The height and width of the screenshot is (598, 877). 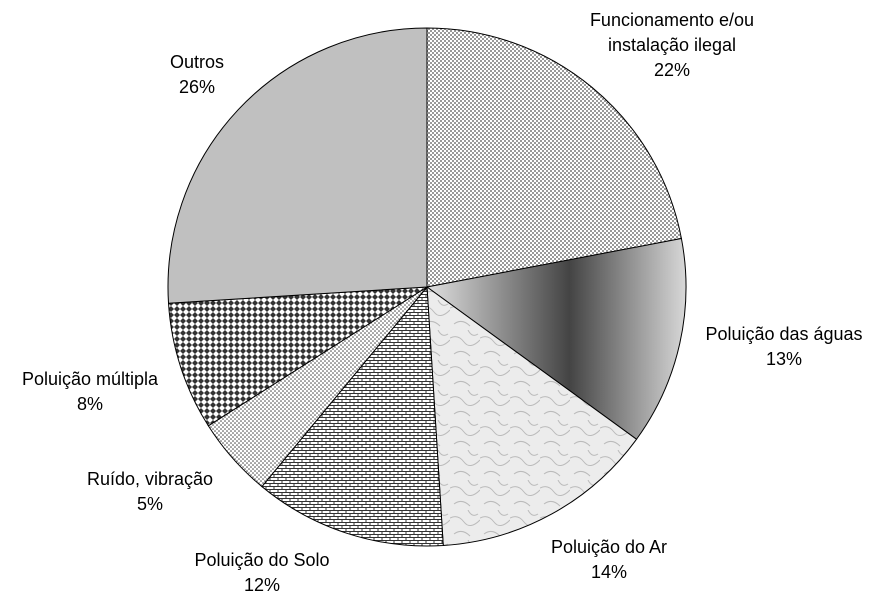 I want to click on slice-label: Poluição do Solo 12%, so click(x=262, y=573).